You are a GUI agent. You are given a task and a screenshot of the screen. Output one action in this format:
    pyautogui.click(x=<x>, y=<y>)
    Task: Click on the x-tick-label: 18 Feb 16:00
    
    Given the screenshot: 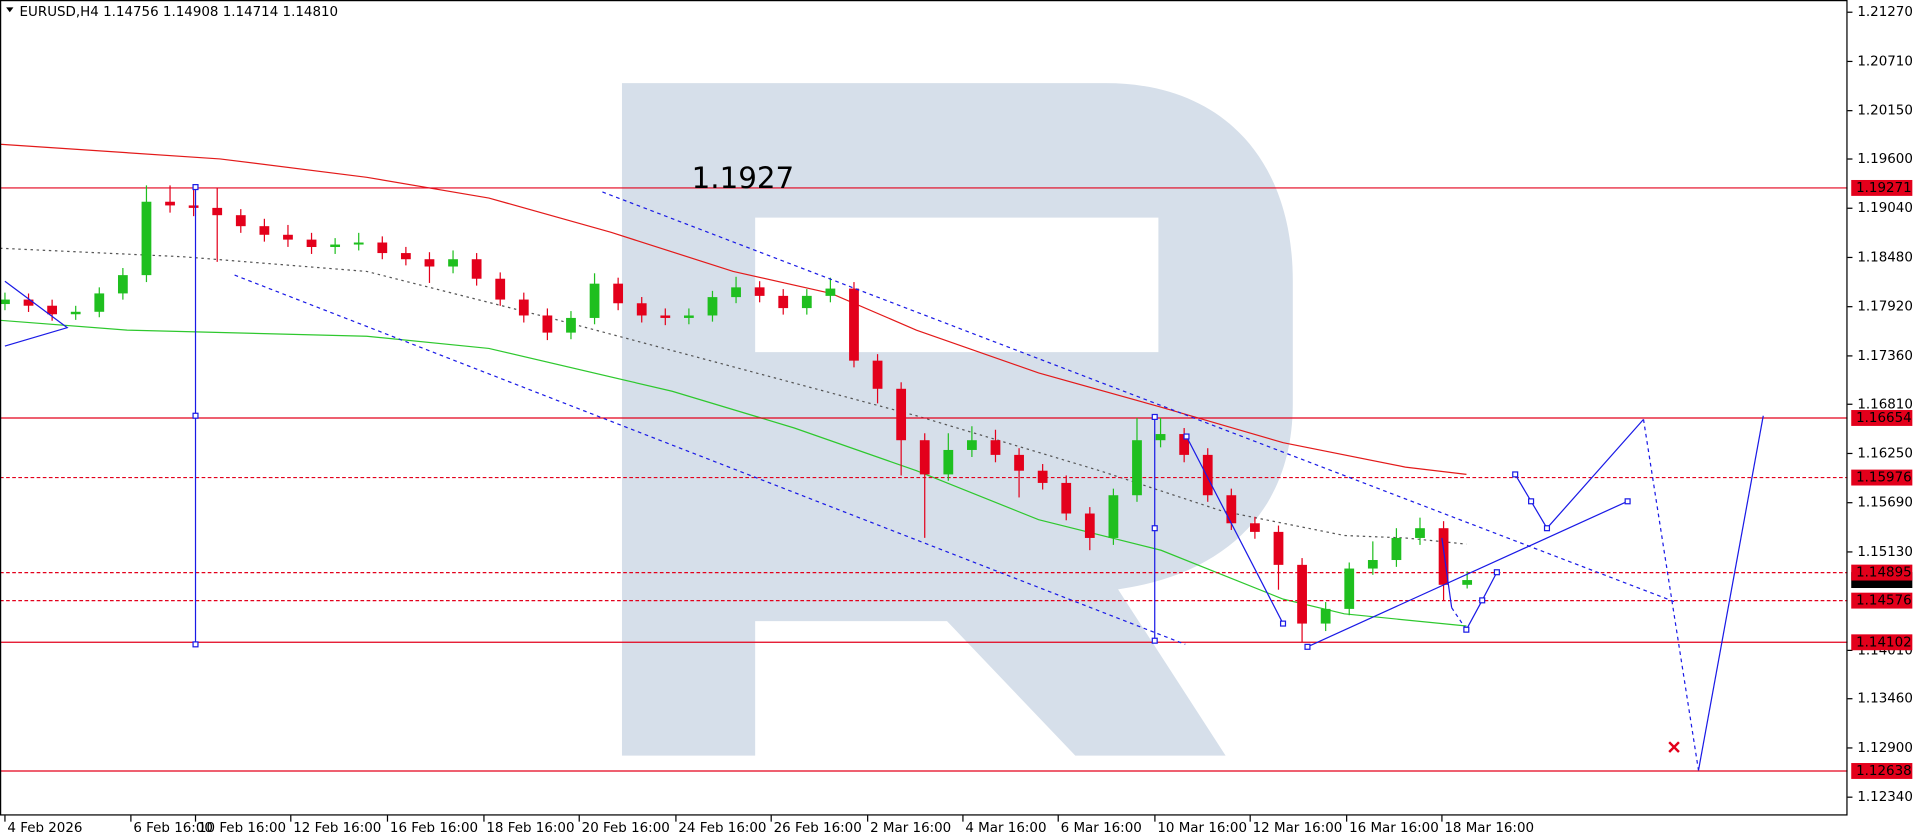 What is the action you would take?
    pyautogui.click(x=530, y=828)
    